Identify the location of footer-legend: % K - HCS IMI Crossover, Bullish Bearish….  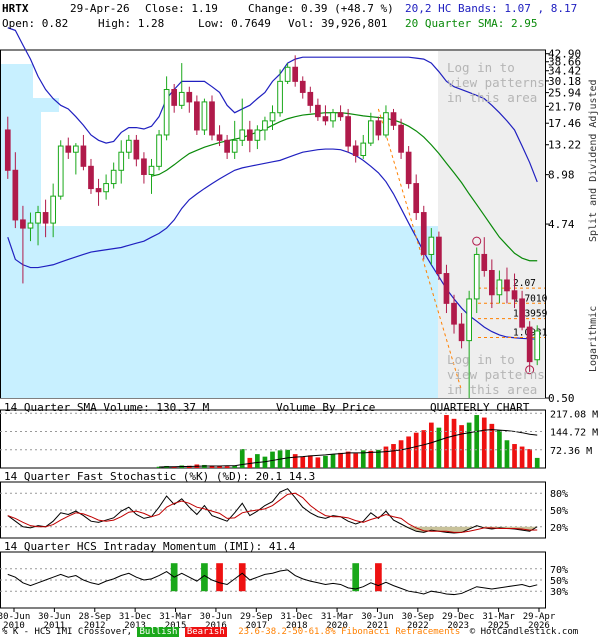
(290, 632).